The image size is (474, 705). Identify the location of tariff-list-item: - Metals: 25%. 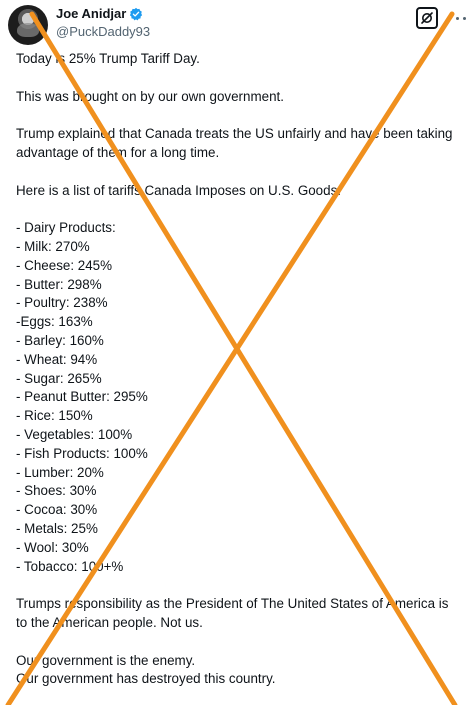
(57, 528).